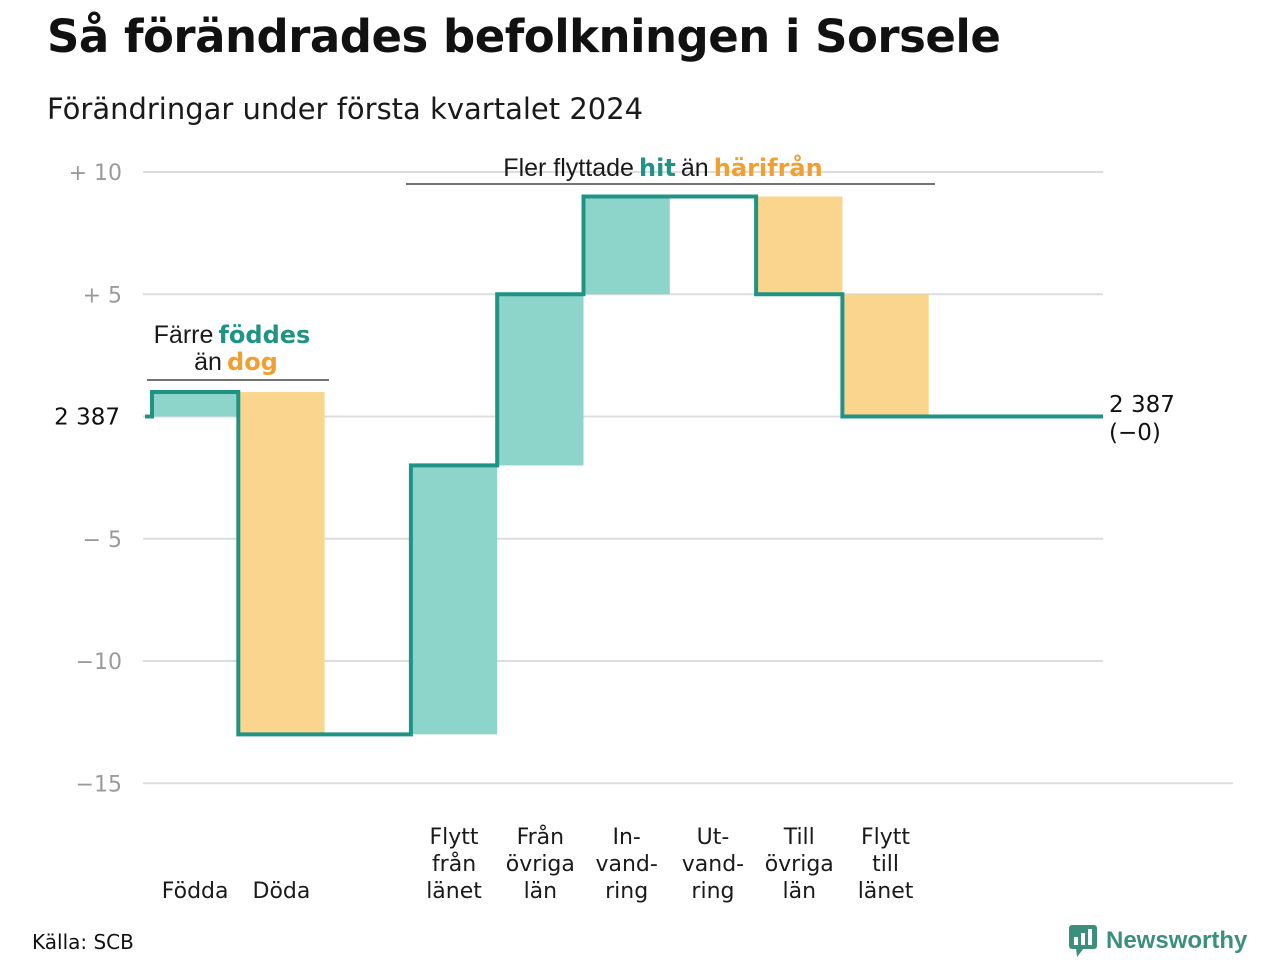 Image resolution: width=1280 pixels, height=960 pixels. Describe the element at coordinates (768, 167) in the screenshot. I see `moves-annotation-away: härifrån` at that location.